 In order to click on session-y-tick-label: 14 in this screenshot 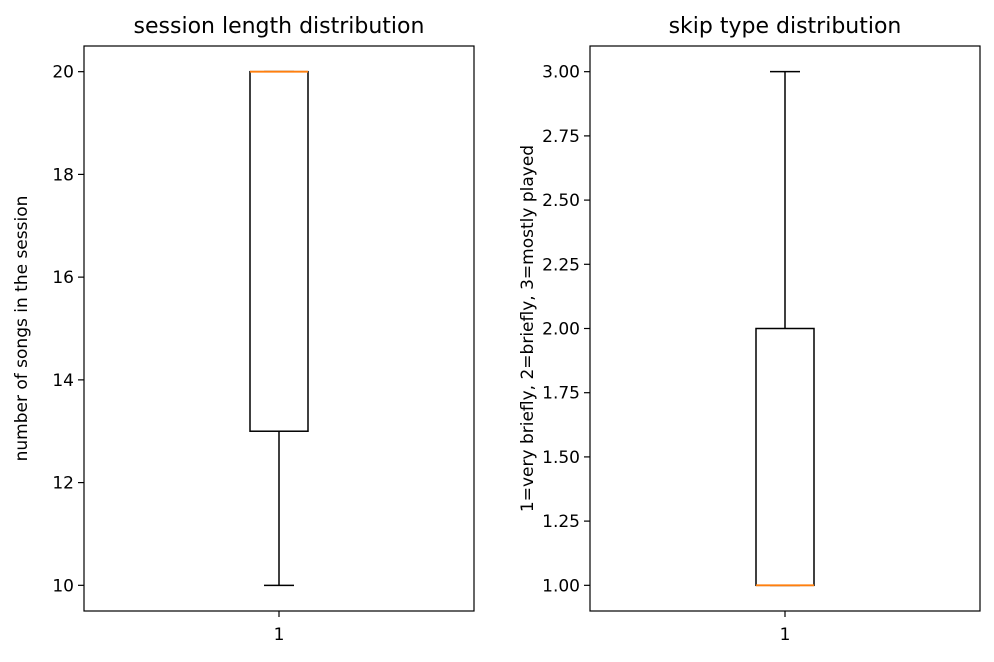, I will do `click(63, 381)`.